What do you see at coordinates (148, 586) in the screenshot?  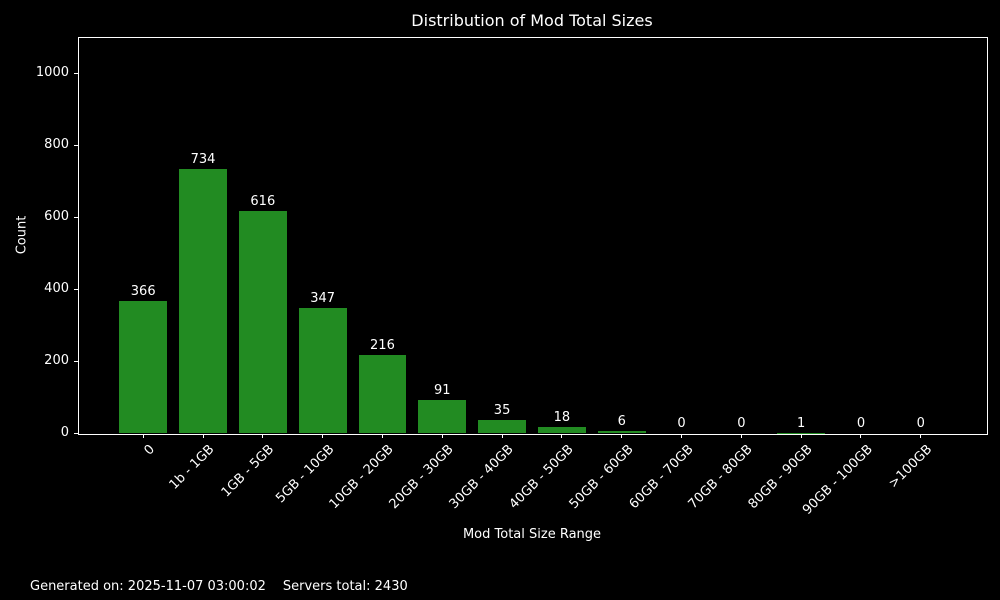 I see `footer-generated-on: Generated on: 2025-11-07 03:00:02` at bounding box center [148, 586].